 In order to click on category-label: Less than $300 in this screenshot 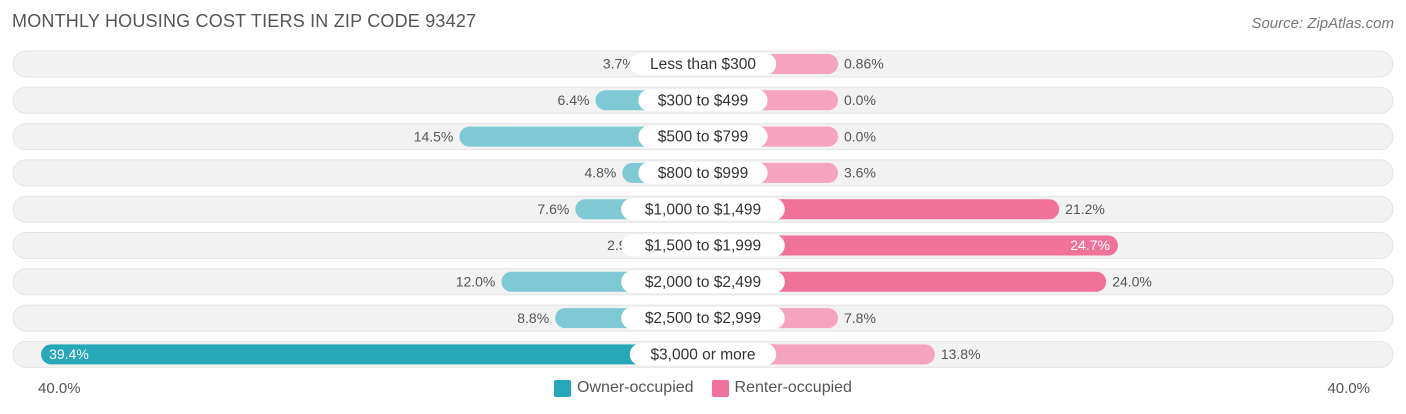, I will do `click(703, 64)`.